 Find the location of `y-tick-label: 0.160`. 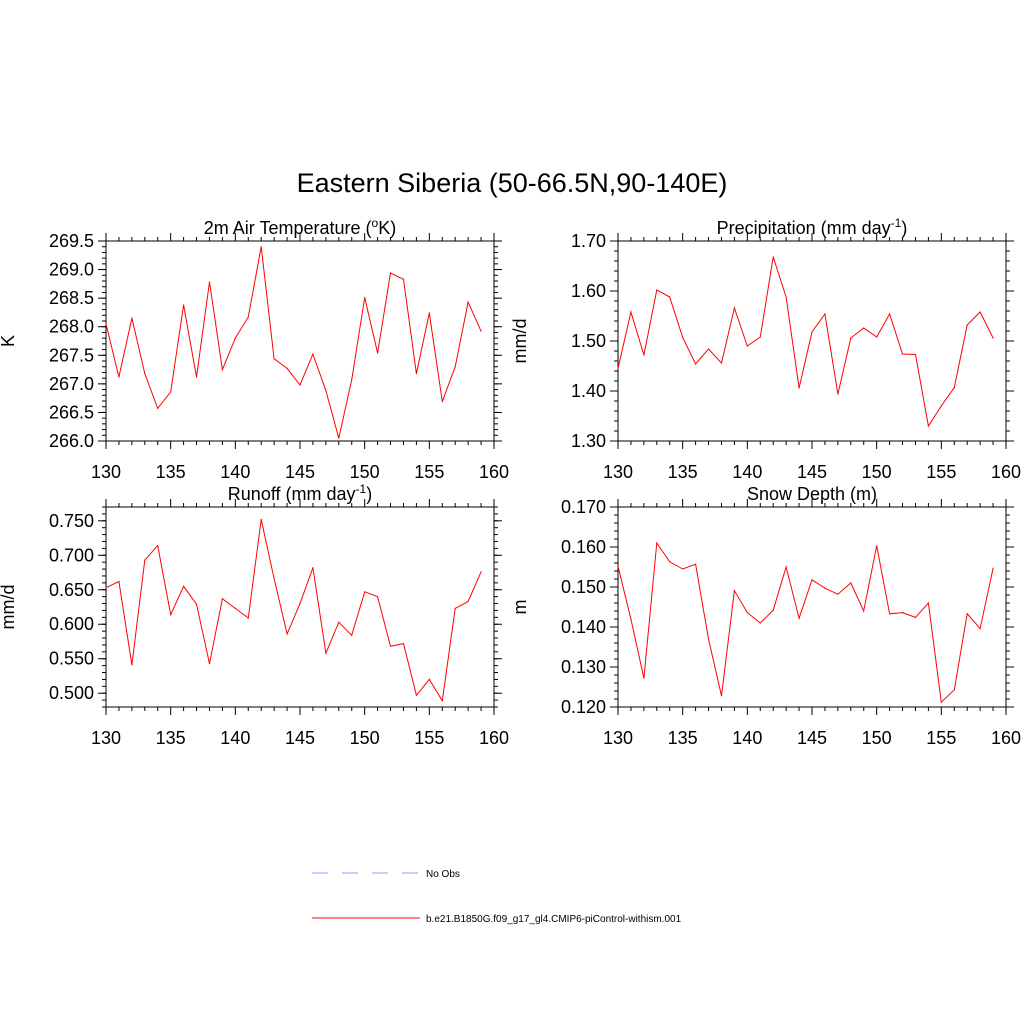

y-tick-label: 0.160 is located at coordinates (583, 547).